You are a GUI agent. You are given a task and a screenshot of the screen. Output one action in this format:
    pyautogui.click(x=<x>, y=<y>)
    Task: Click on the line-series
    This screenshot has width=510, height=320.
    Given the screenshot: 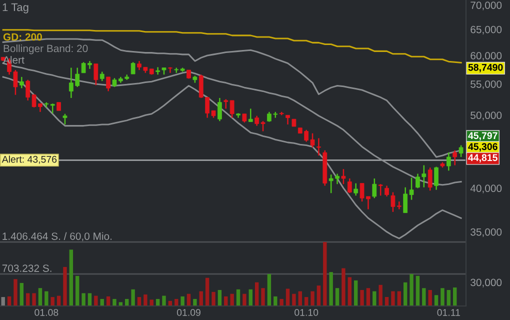 What is the action you would take?
    pyautogui.click(x=232, y=46)
    